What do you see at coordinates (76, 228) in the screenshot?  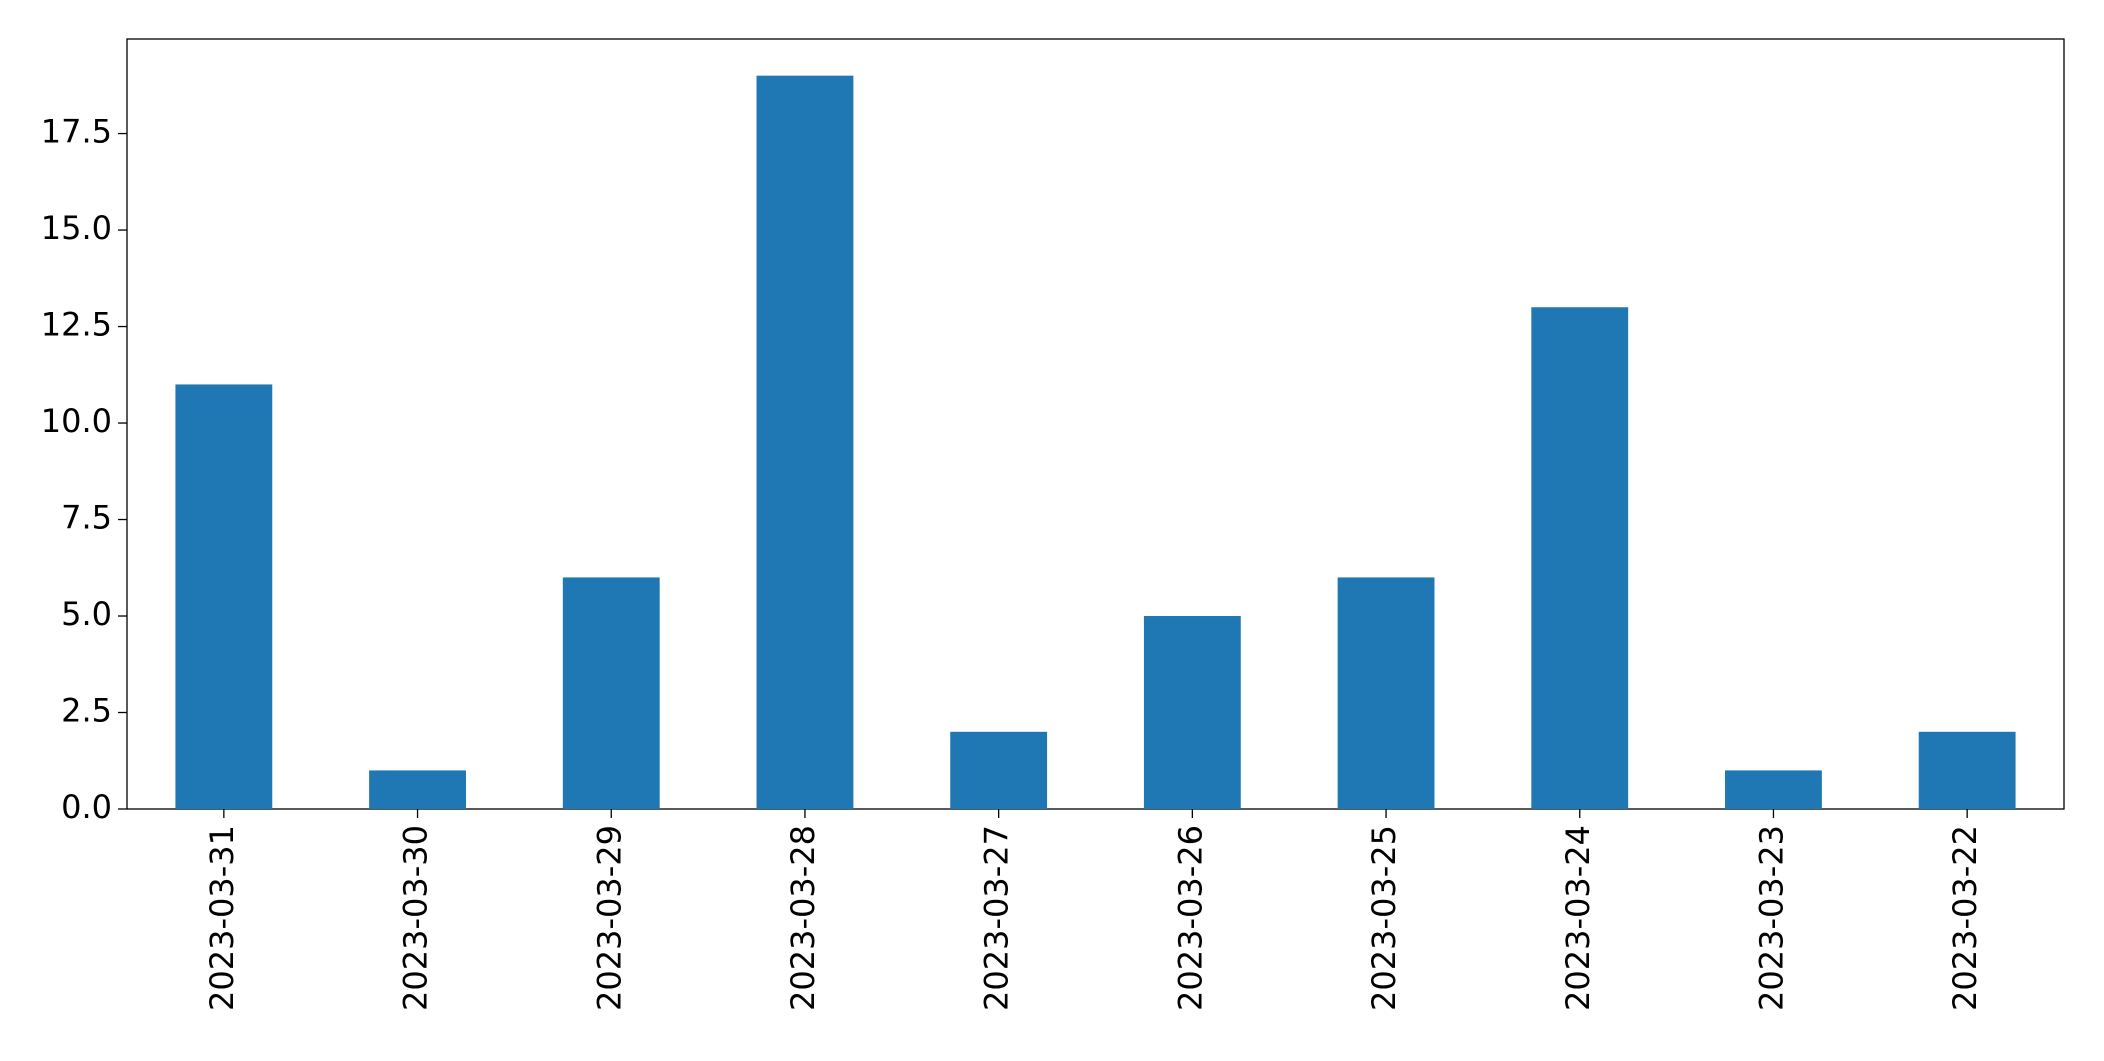 I see `y-tick-label: 15.0` at bounding box center [76, 228].